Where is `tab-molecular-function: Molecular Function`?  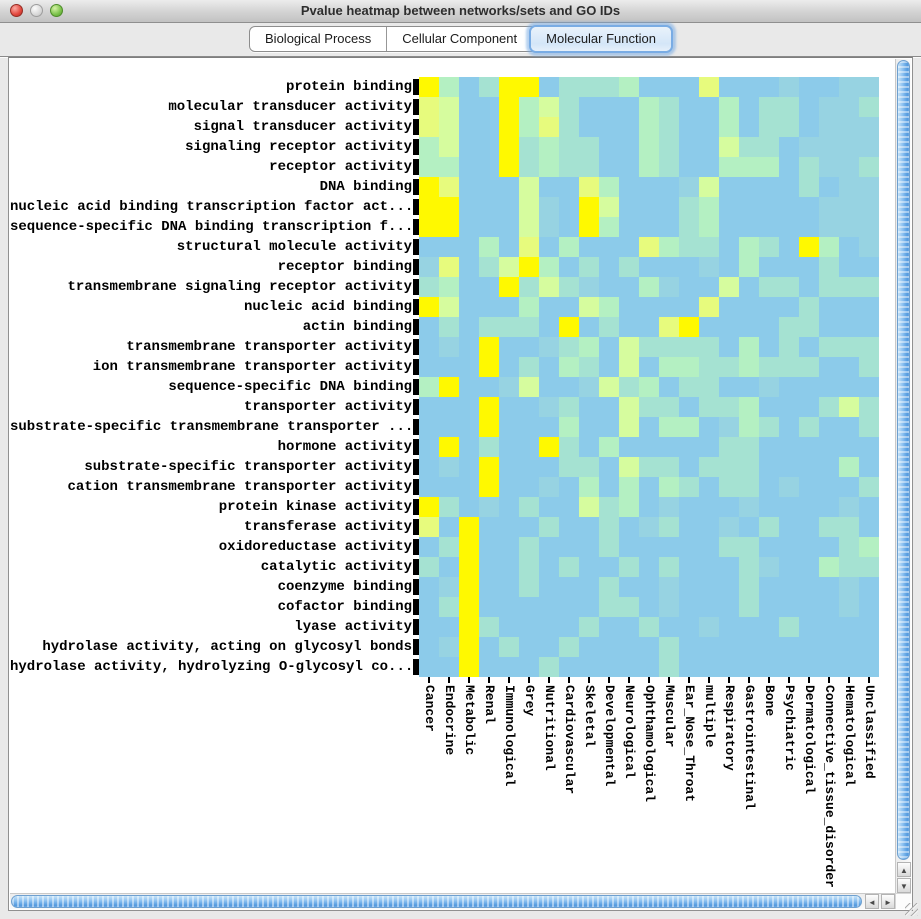
tab-molecular-function: Molecular Function is located at coordinates (601, 39).